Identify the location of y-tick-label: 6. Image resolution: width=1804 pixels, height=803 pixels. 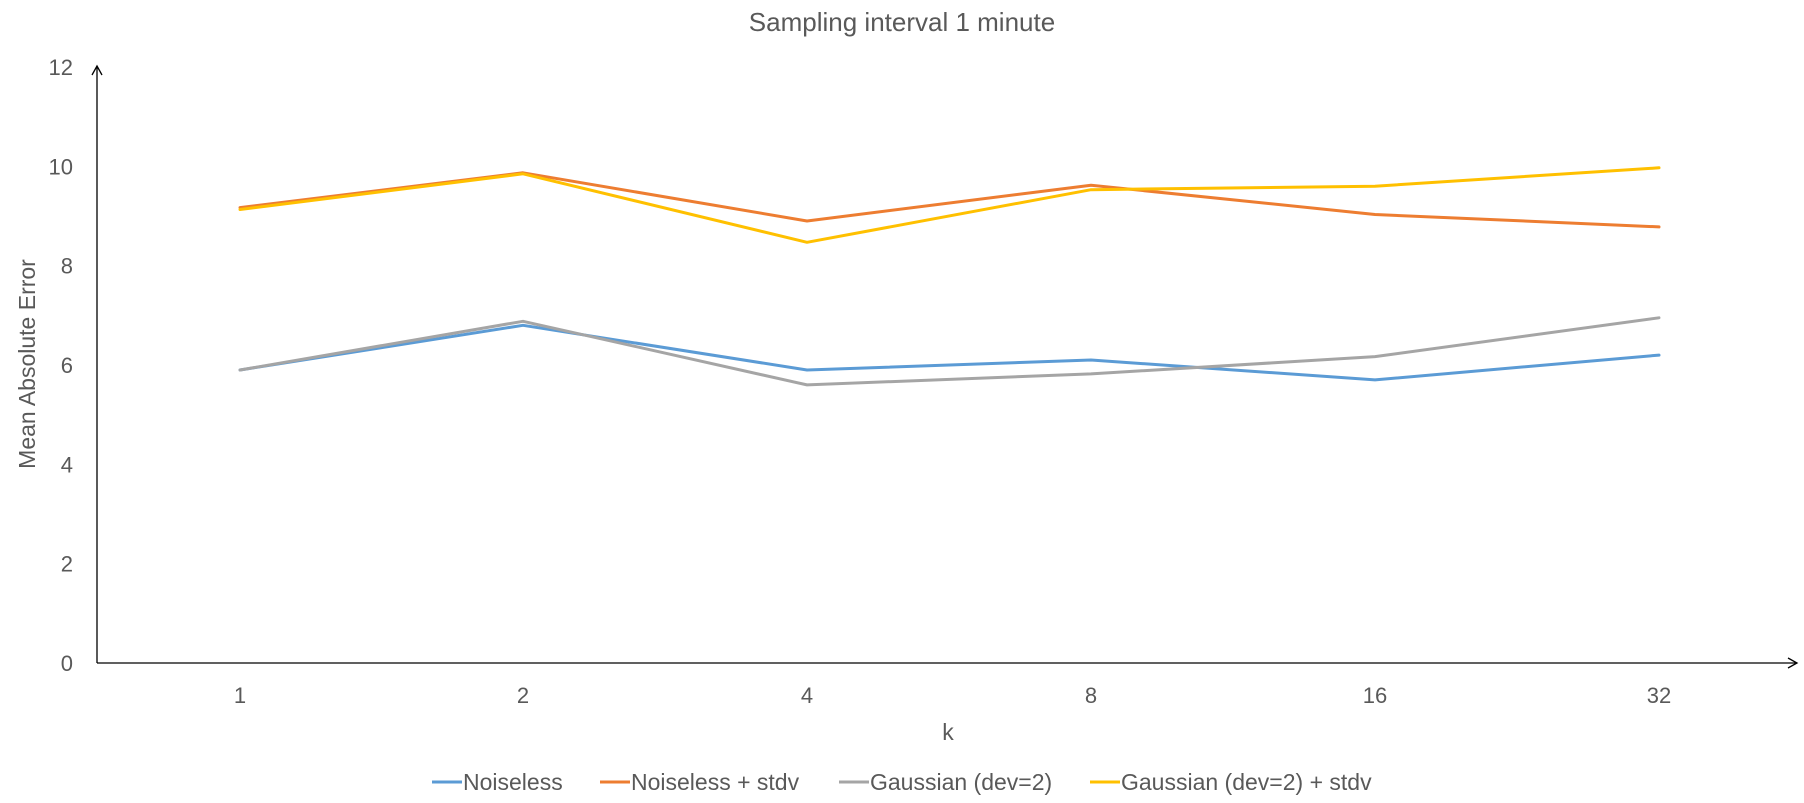
(67, 365).